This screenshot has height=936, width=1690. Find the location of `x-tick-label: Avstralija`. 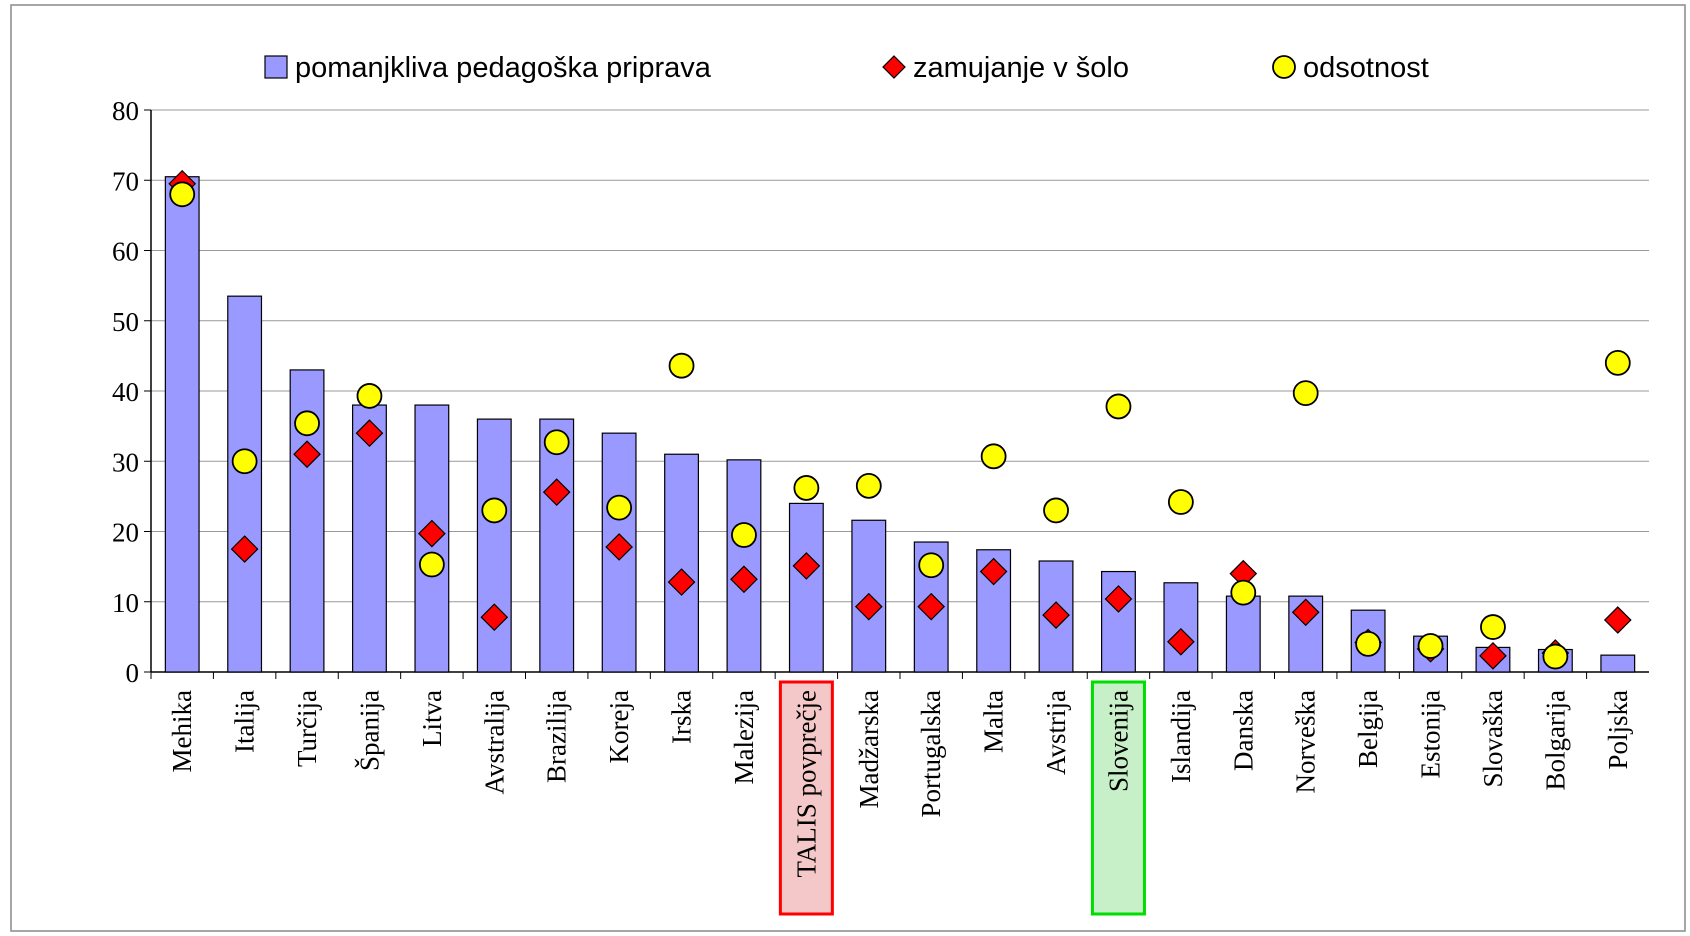

x-tick-label: Avstralija is located at coordinates (494, 742).